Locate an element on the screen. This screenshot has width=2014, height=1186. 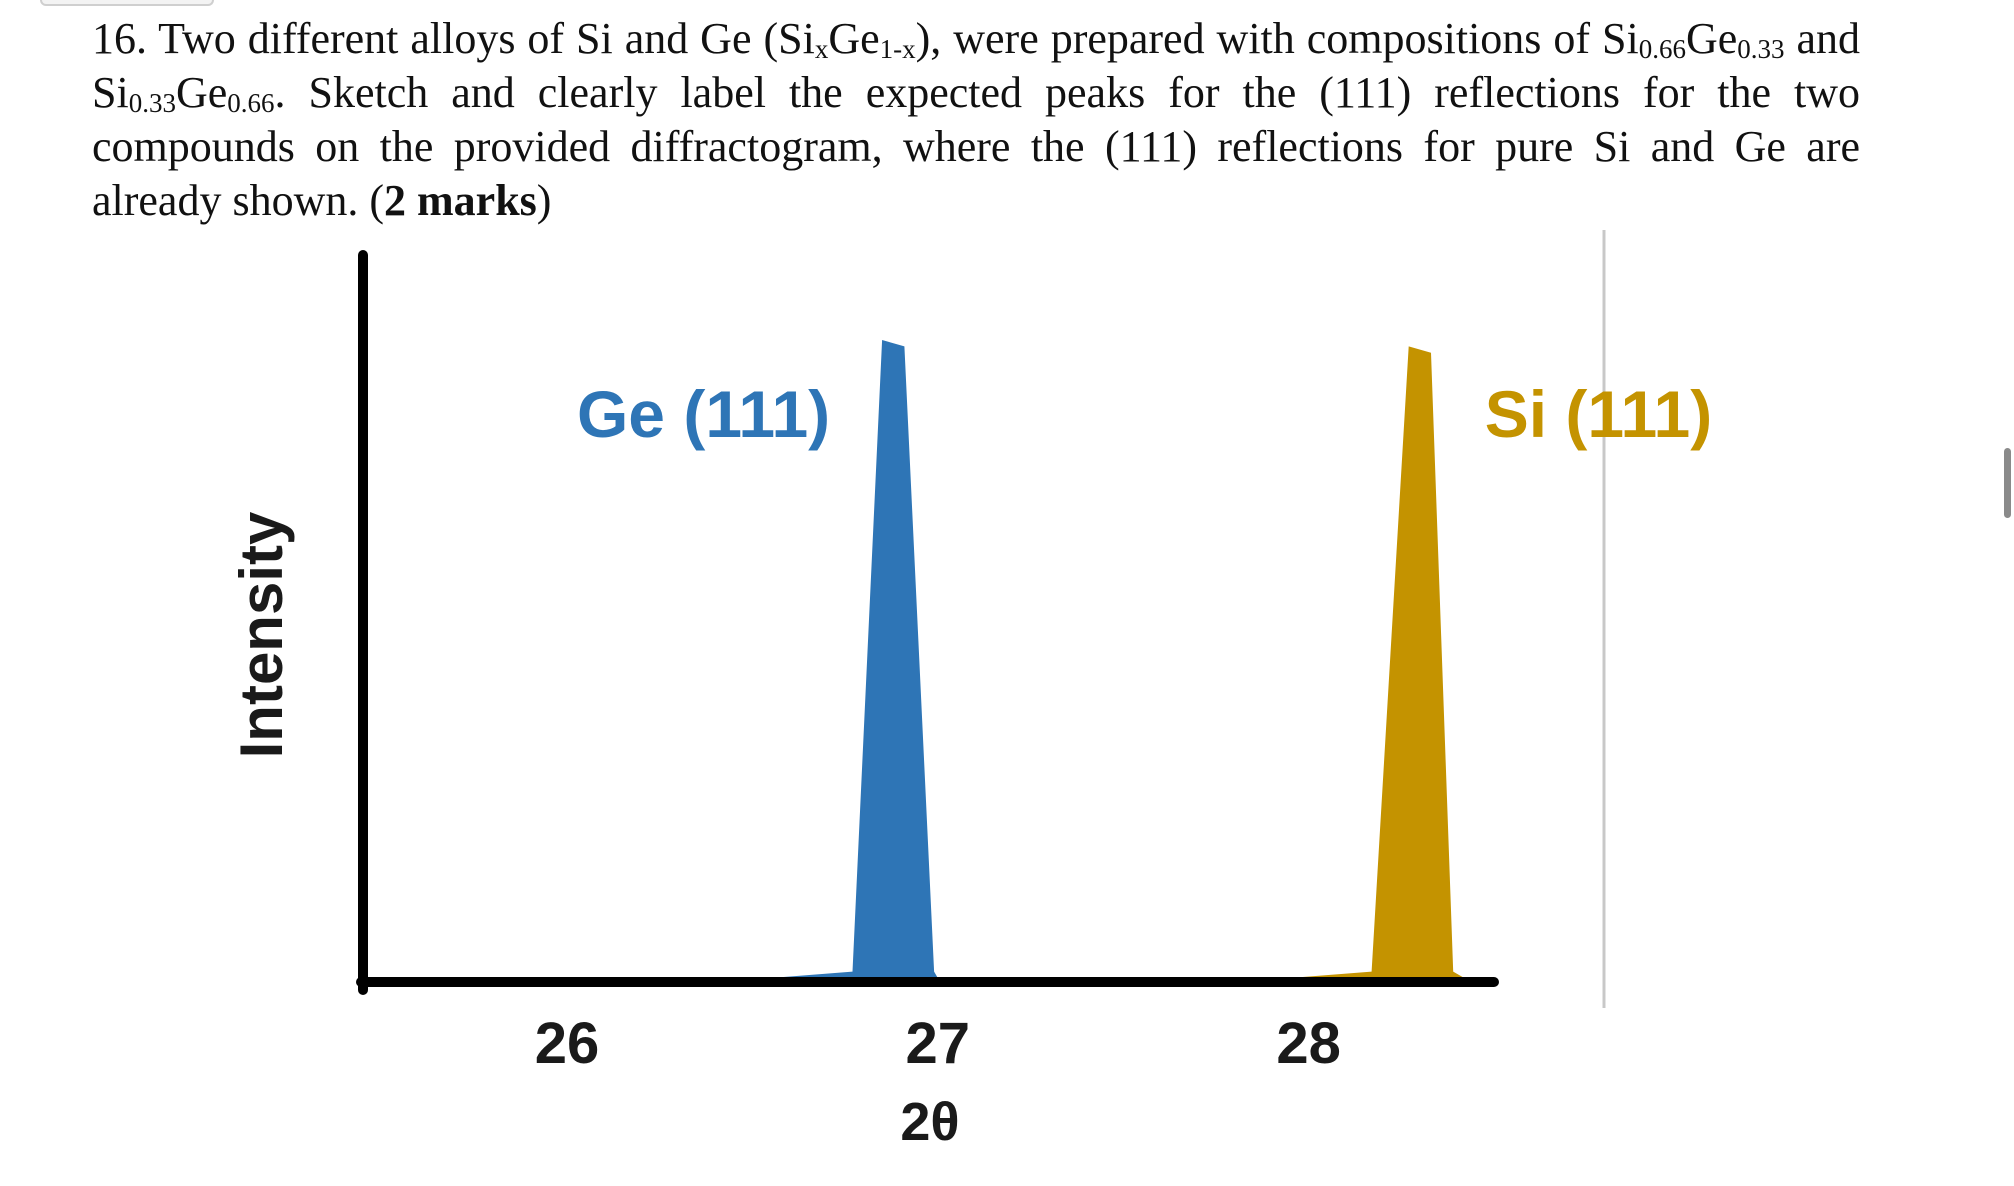
subscript: 1-x is located at coordinates (897, 49).